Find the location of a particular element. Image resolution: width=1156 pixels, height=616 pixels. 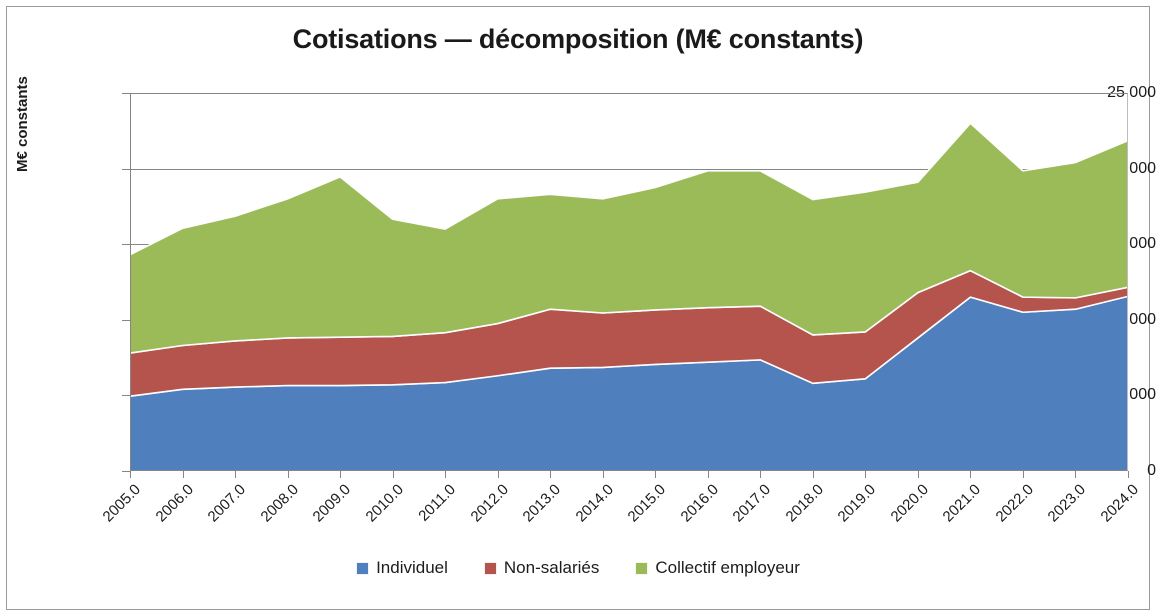

legend-item: Non-salariés is located at coordinates (541, 568).